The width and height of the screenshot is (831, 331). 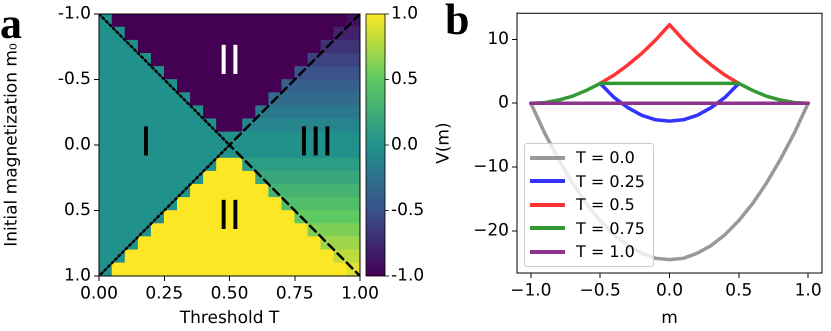 What do you see at coordinates (610, 181) in the screenshot?
I see `legend-label: T = 0.25` at bounding box center [610, 181].